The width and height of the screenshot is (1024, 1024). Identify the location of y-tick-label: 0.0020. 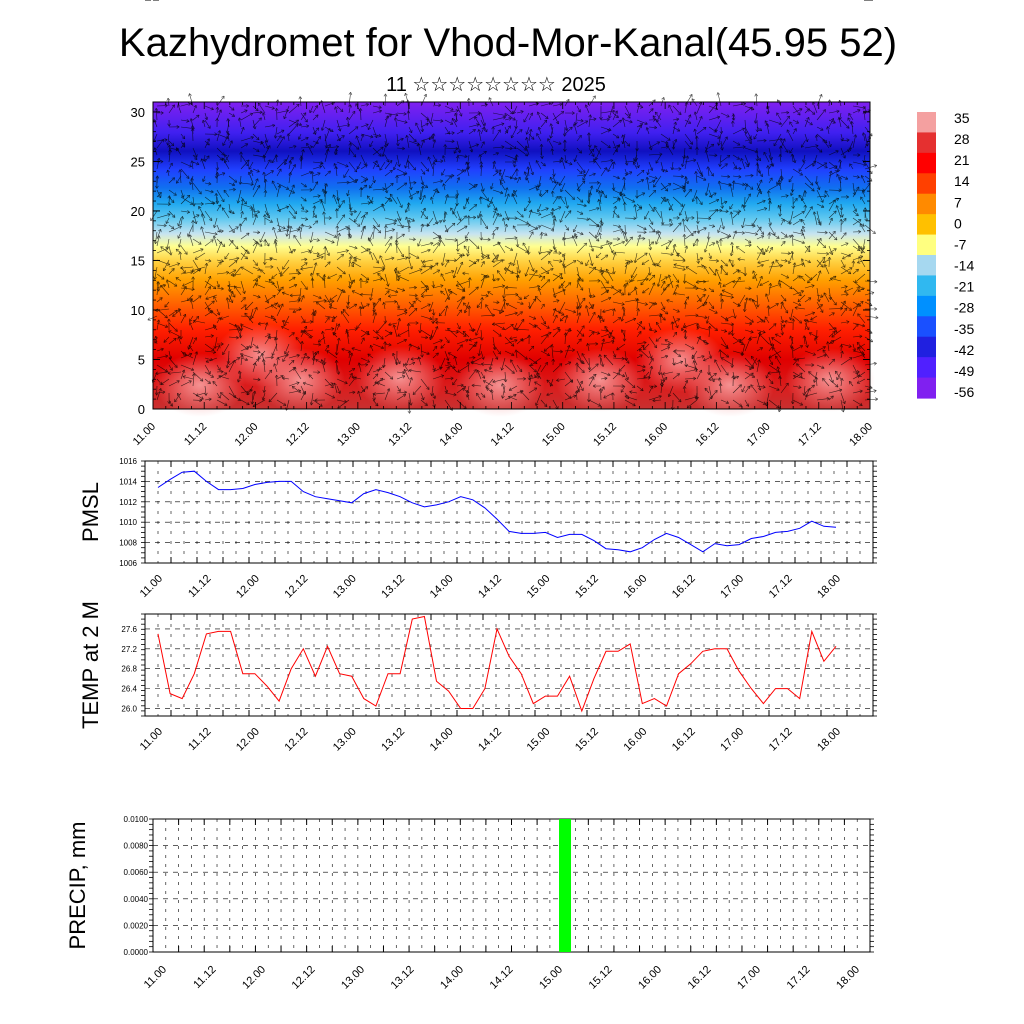
(136, 925).